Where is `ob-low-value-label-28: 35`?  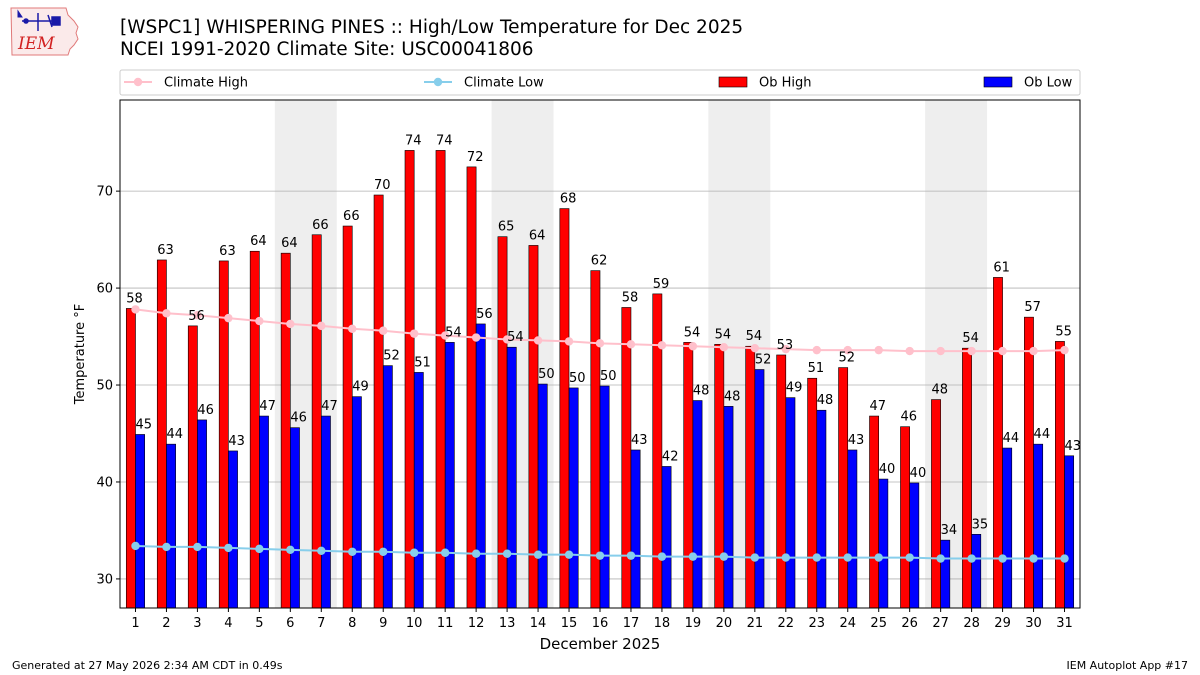 ob-low-value-label-28: 35 is located at coordinates (980, 524).